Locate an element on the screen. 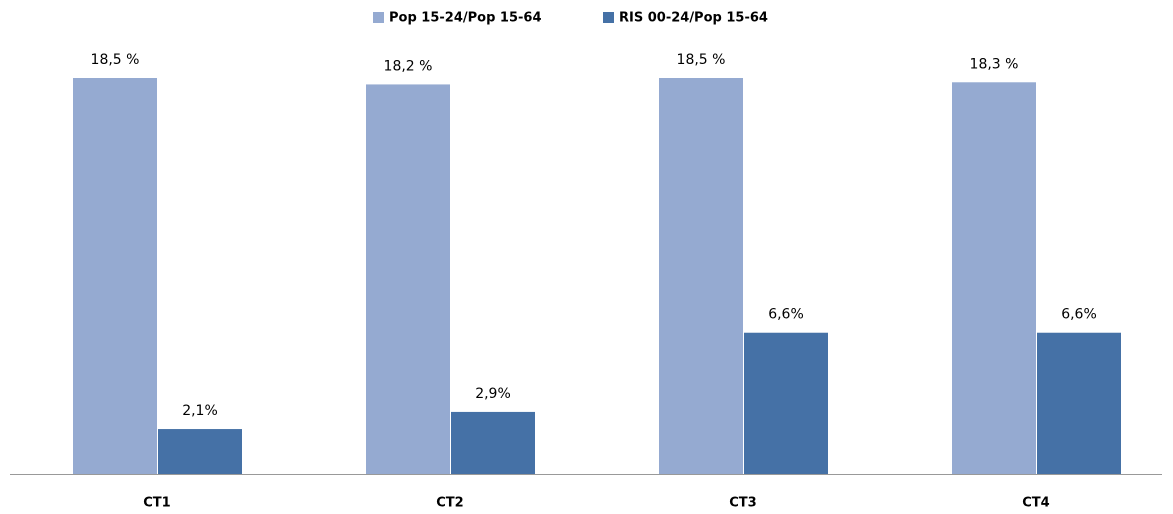 This screenshot has width=1173, height=514. x-tick-label: CT4 is located at coordinates (1035, 503).